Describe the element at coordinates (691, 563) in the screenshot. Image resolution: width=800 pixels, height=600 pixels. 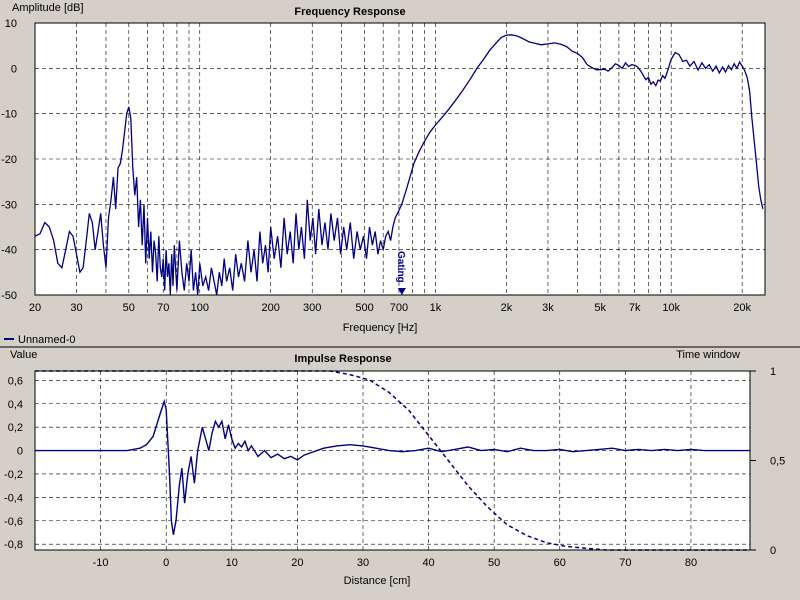
I see `ir-x-tick-label: 80` at that location.